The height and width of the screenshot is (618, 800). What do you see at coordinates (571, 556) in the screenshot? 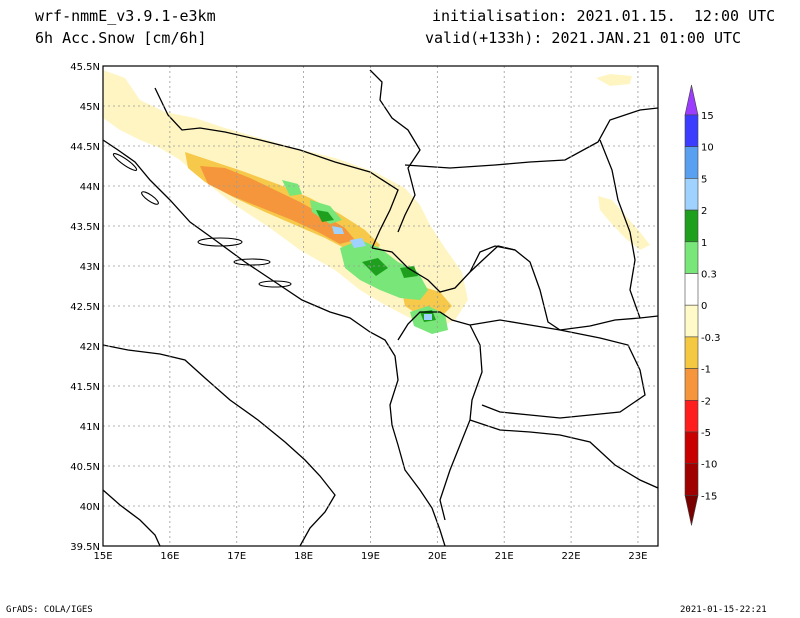
I see `lon-tick-label: 22E` at bounding box center [571, 556].